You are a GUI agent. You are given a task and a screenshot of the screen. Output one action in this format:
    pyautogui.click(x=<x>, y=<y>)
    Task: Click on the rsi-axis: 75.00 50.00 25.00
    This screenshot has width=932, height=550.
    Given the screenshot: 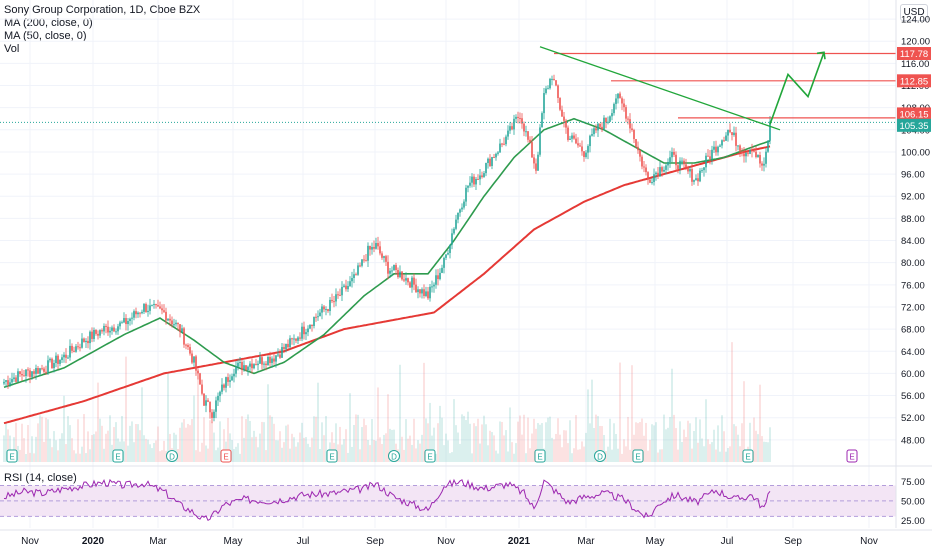 What is the action you would take?
    pyautogui.click(x=913, y=502)
    